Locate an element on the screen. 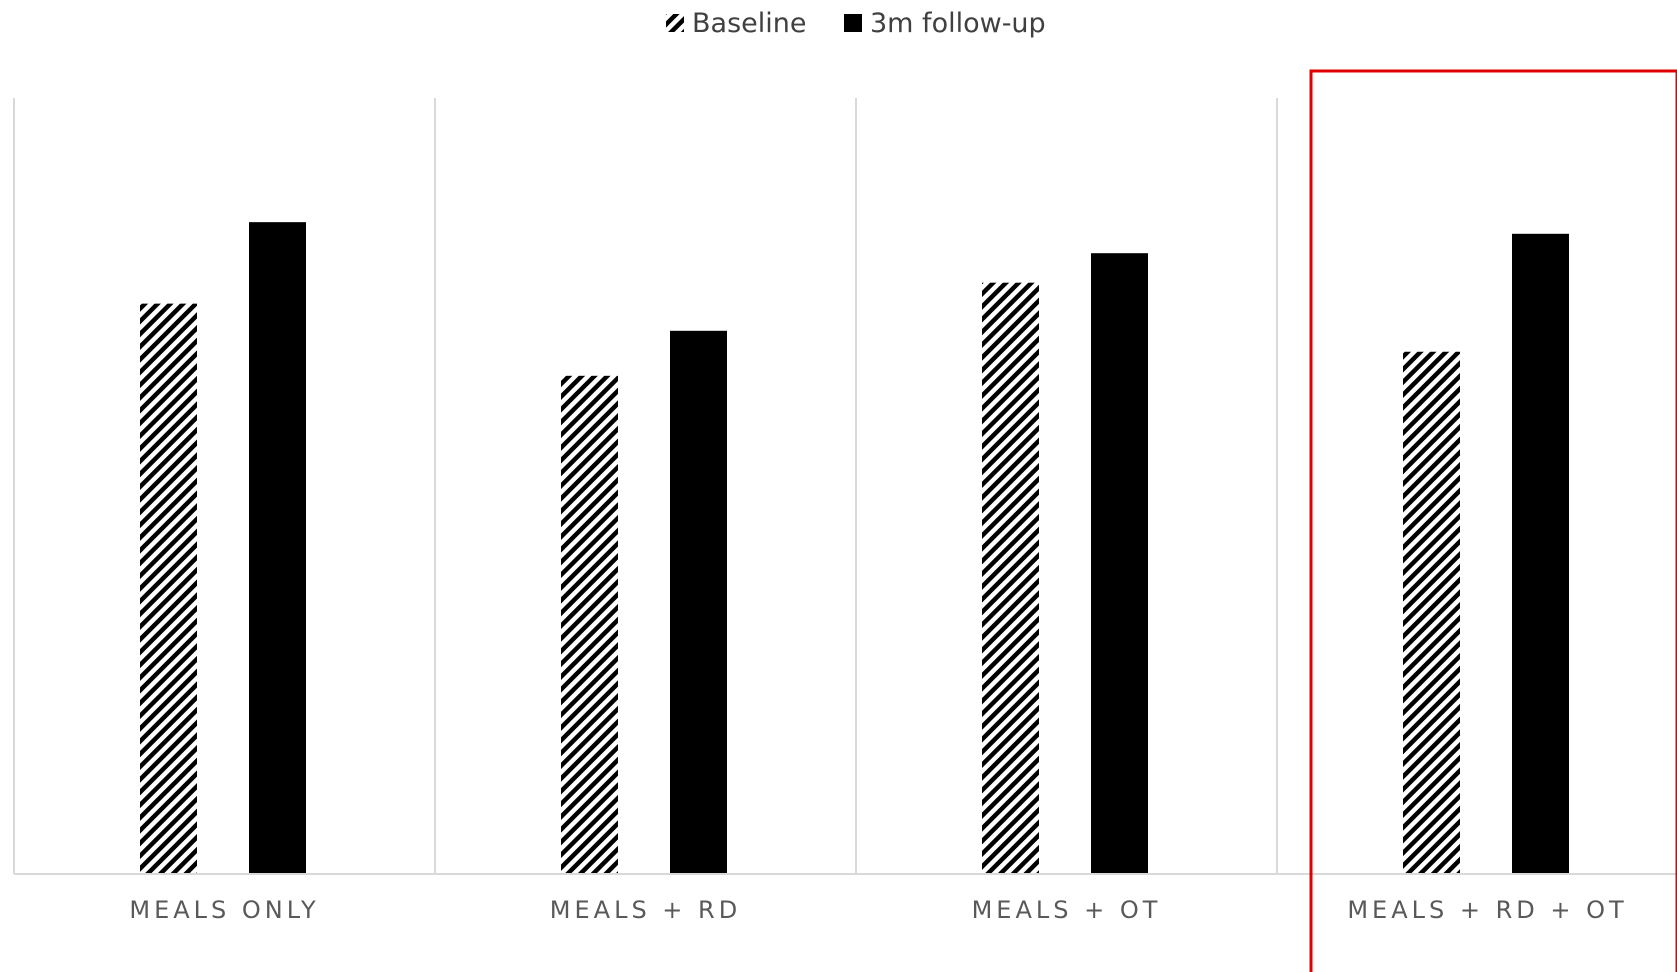 The width and height of the screenshot is (1677, 972). legend-label-follow-up: 3m follow-up is located at coordinates (958, 23).